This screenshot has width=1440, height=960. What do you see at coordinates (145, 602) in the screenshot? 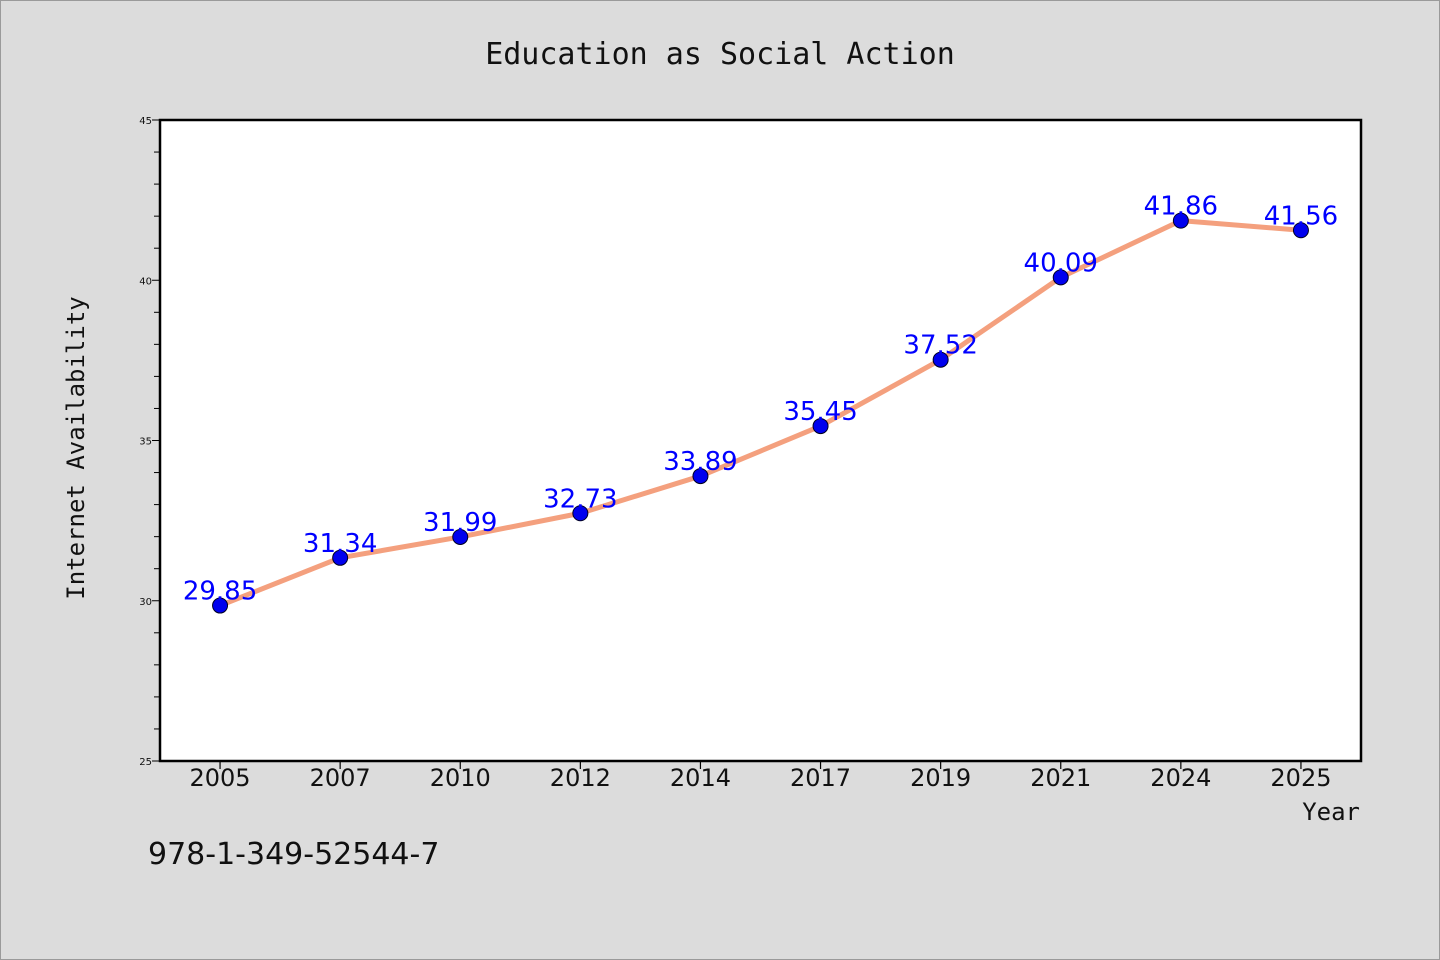
I see `y-tick-label: 30` at bounding box center [145, 602].